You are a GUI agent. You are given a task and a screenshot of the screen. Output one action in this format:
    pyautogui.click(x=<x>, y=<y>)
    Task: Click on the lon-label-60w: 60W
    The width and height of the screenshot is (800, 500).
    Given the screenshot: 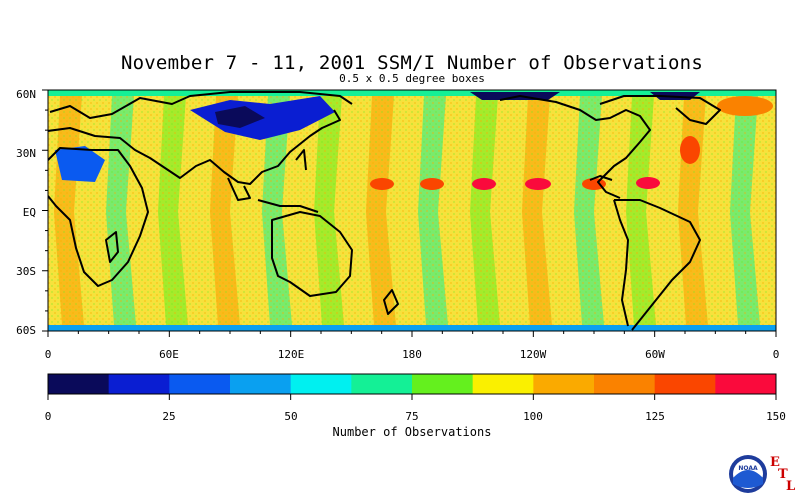 What is the action you would take?
    pyautogui.click(x=655, y=354)
    